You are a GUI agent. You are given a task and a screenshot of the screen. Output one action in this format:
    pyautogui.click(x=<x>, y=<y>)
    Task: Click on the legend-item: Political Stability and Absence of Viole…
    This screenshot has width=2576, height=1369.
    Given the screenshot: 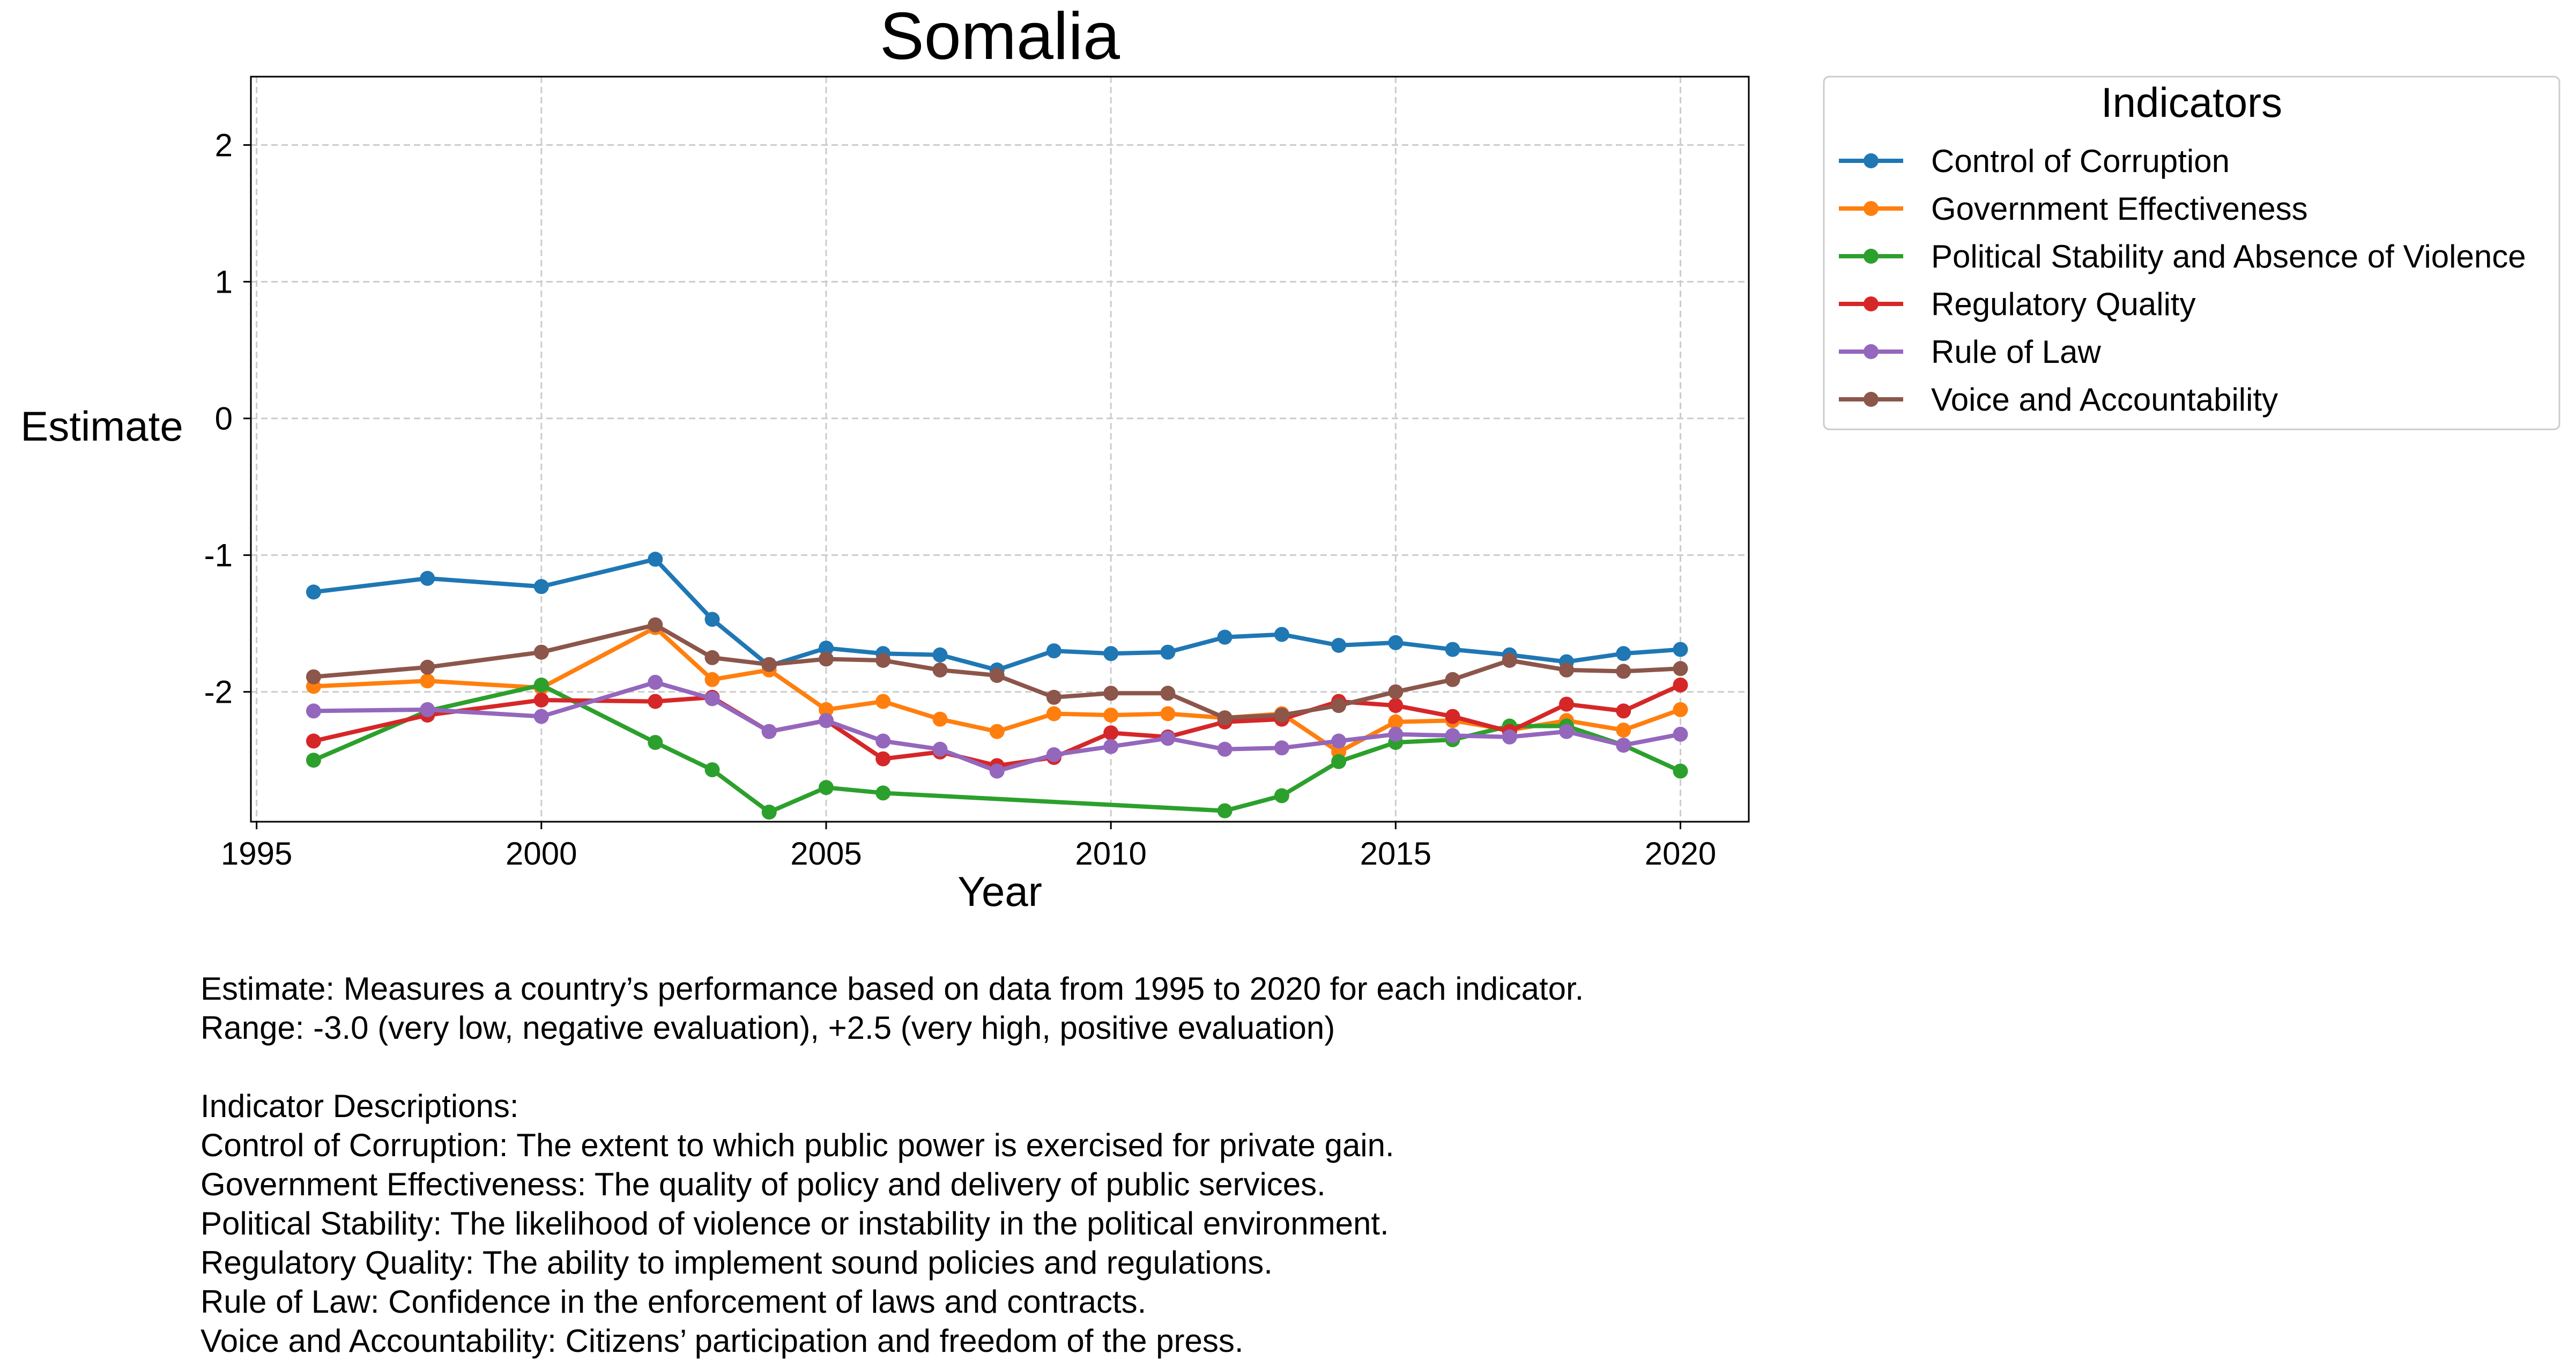 What is the action you would take?
    pyautogui.click(x=2183, y=256)
    